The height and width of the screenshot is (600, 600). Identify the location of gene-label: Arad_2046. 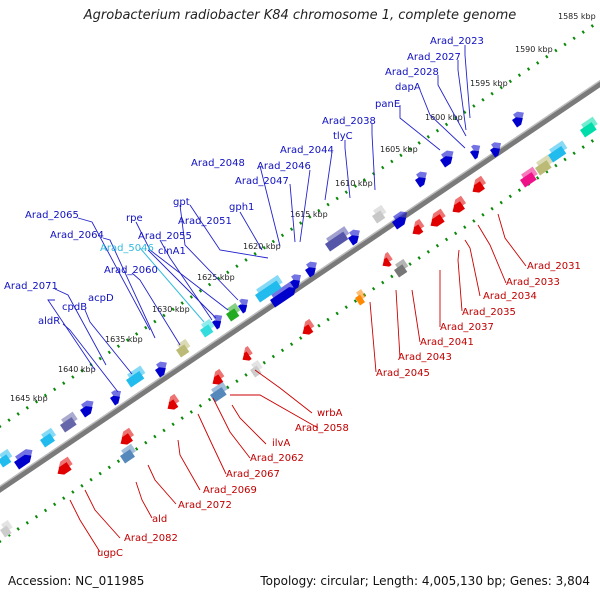
(284, 166).